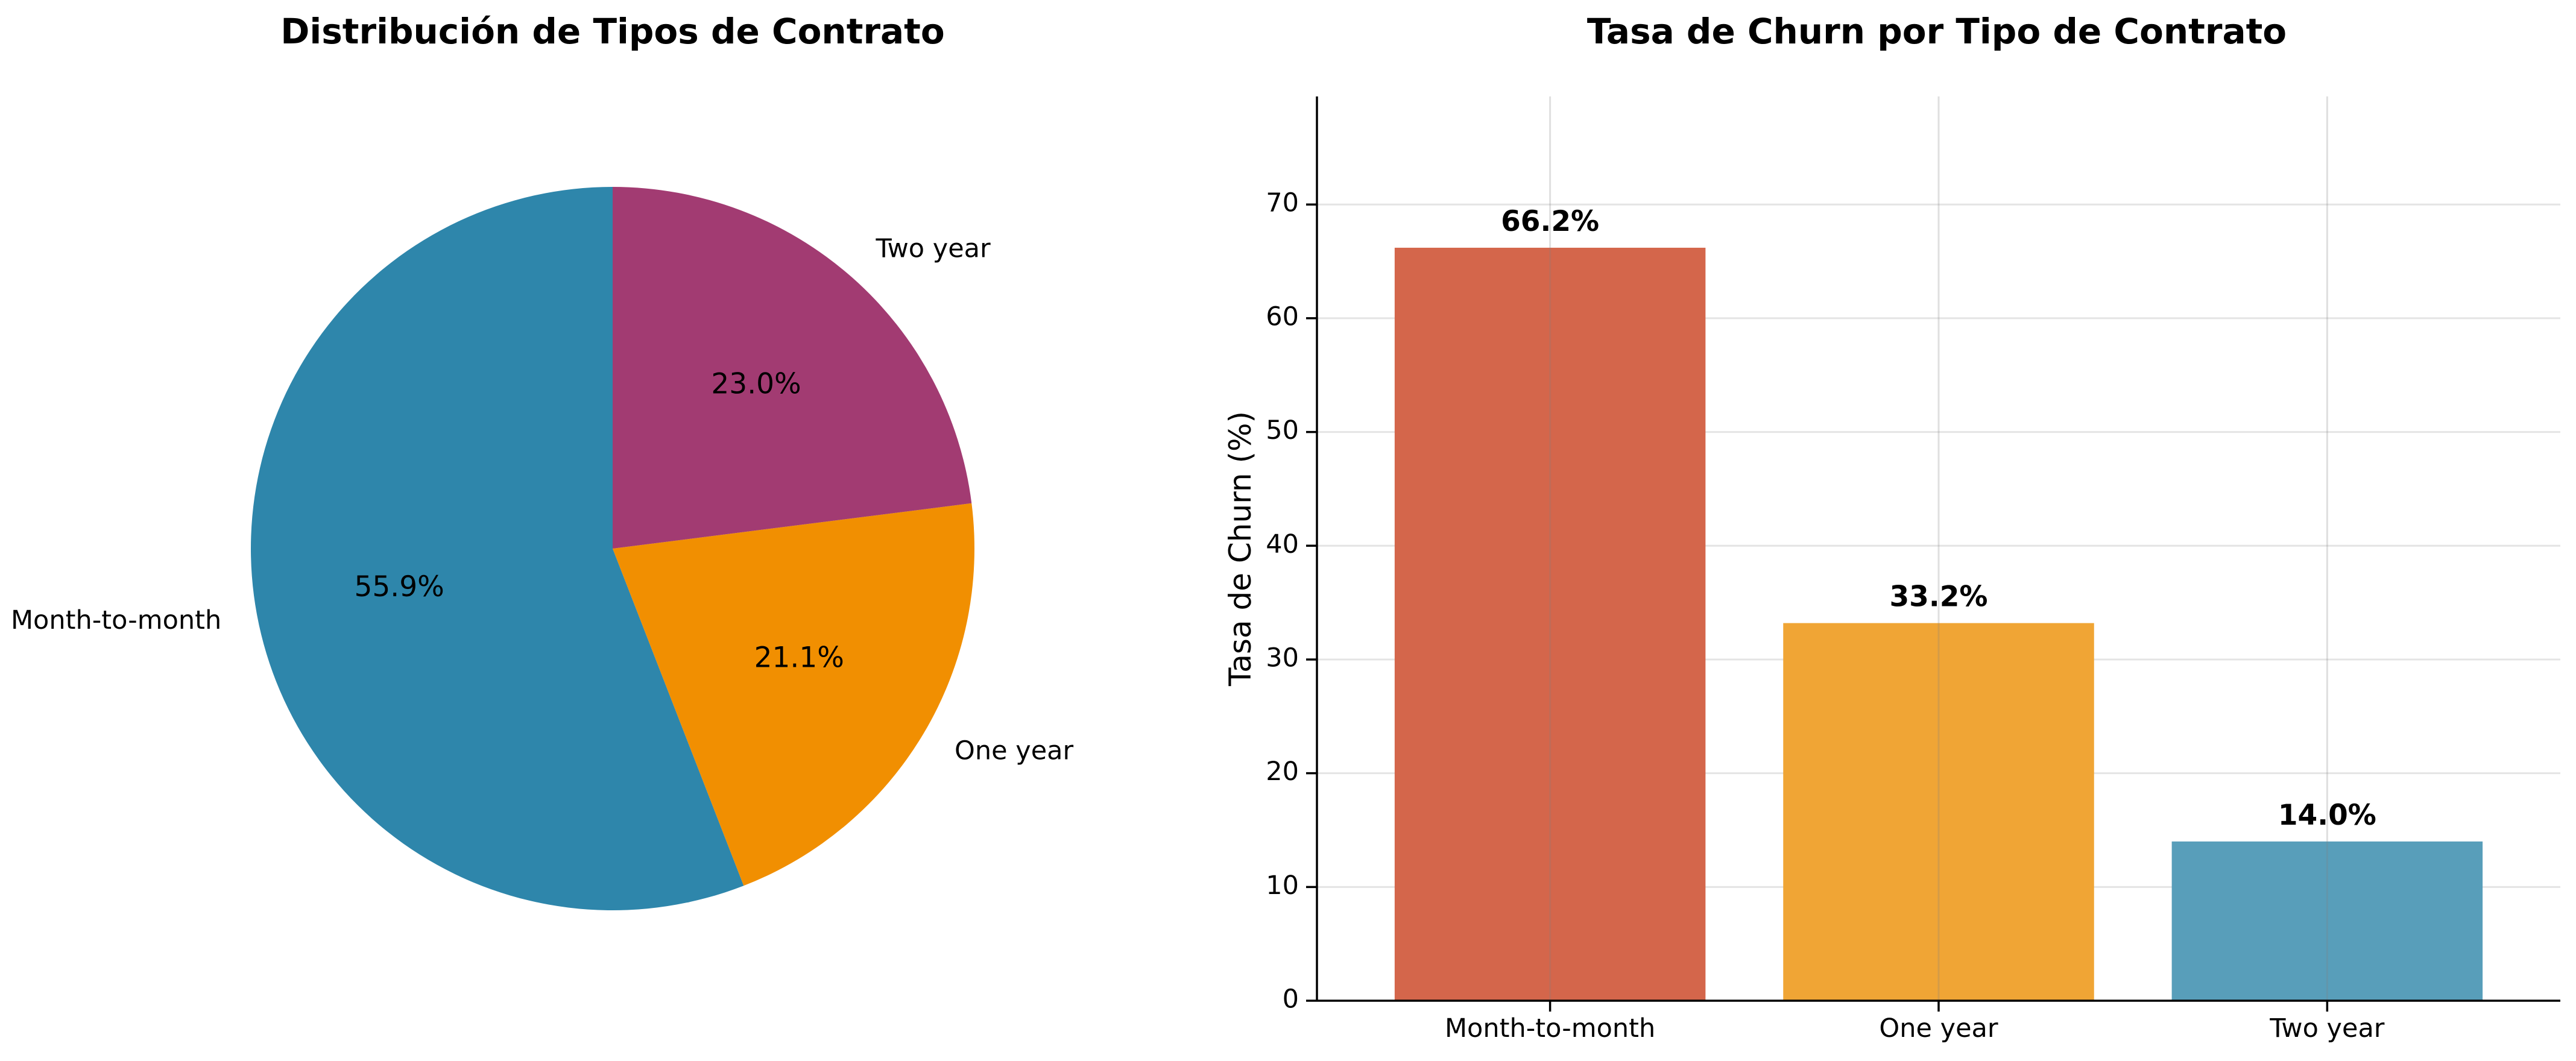  What do you see at coordinates (1282, 203) in the screenshot?
I see `y-tick-label: 70` at bounding box center [1282, 203].